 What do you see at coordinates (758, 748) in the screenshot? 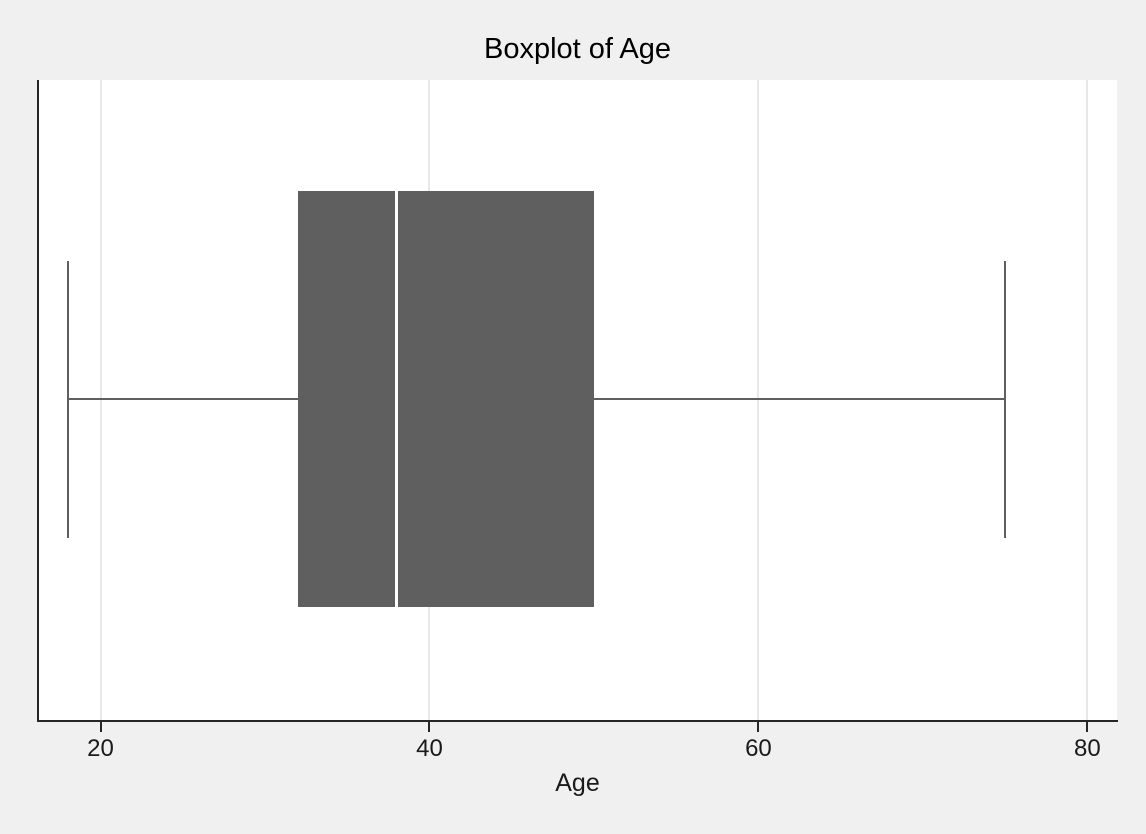
I see `x-tick-label-60: 60` at bounding box center [758, 748].